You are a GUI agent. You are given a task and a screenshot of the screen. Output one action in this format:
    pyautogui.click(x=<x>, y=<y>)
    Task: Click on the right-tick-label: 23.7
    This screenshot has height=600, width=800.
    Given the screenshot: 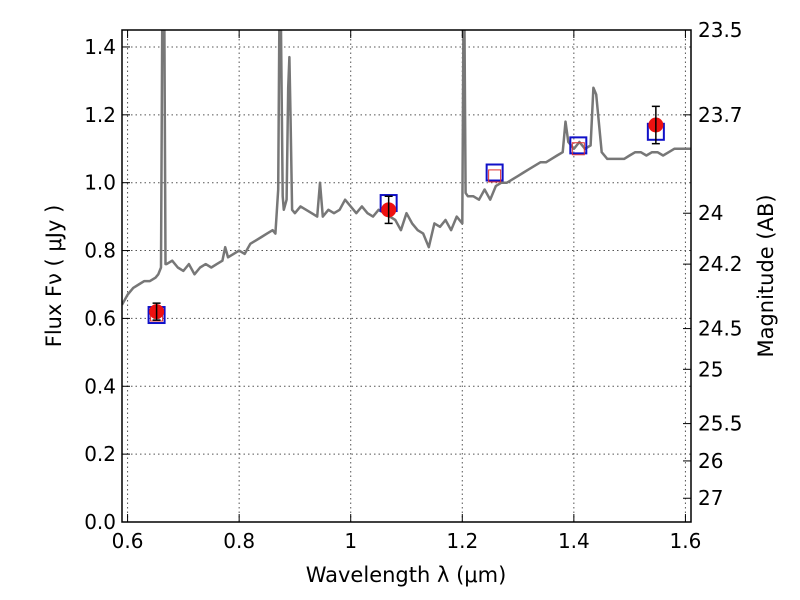 What is the action you would take?
    pyautogui.click(x=720, y=115)
    